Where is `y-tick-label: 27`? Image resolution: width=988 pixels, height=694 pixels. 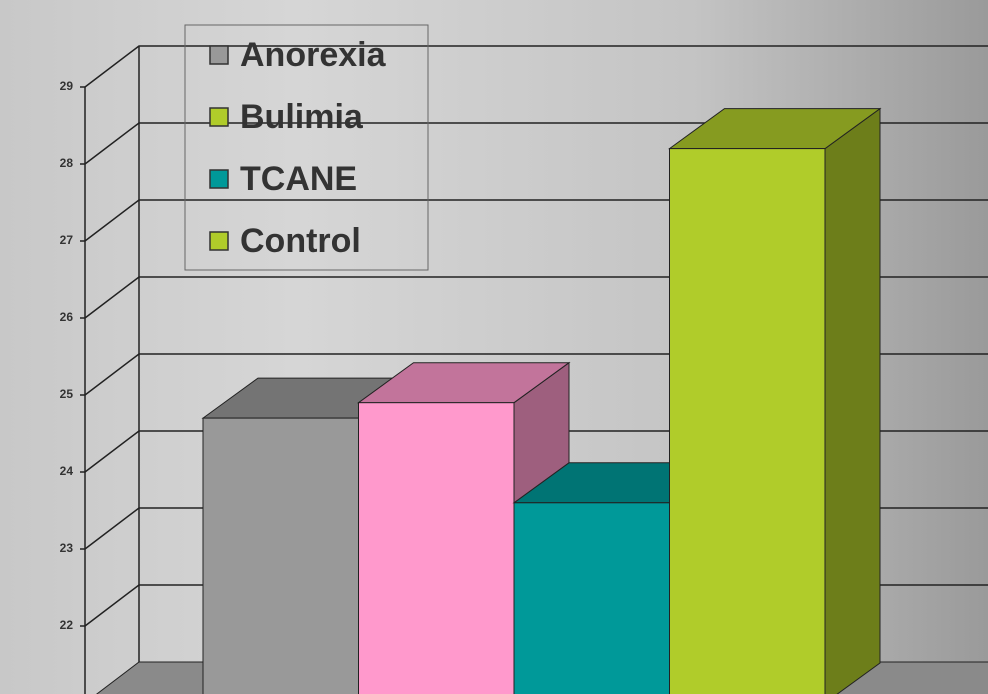 y-tick-label: 27 is located at coordinates (67, 240).